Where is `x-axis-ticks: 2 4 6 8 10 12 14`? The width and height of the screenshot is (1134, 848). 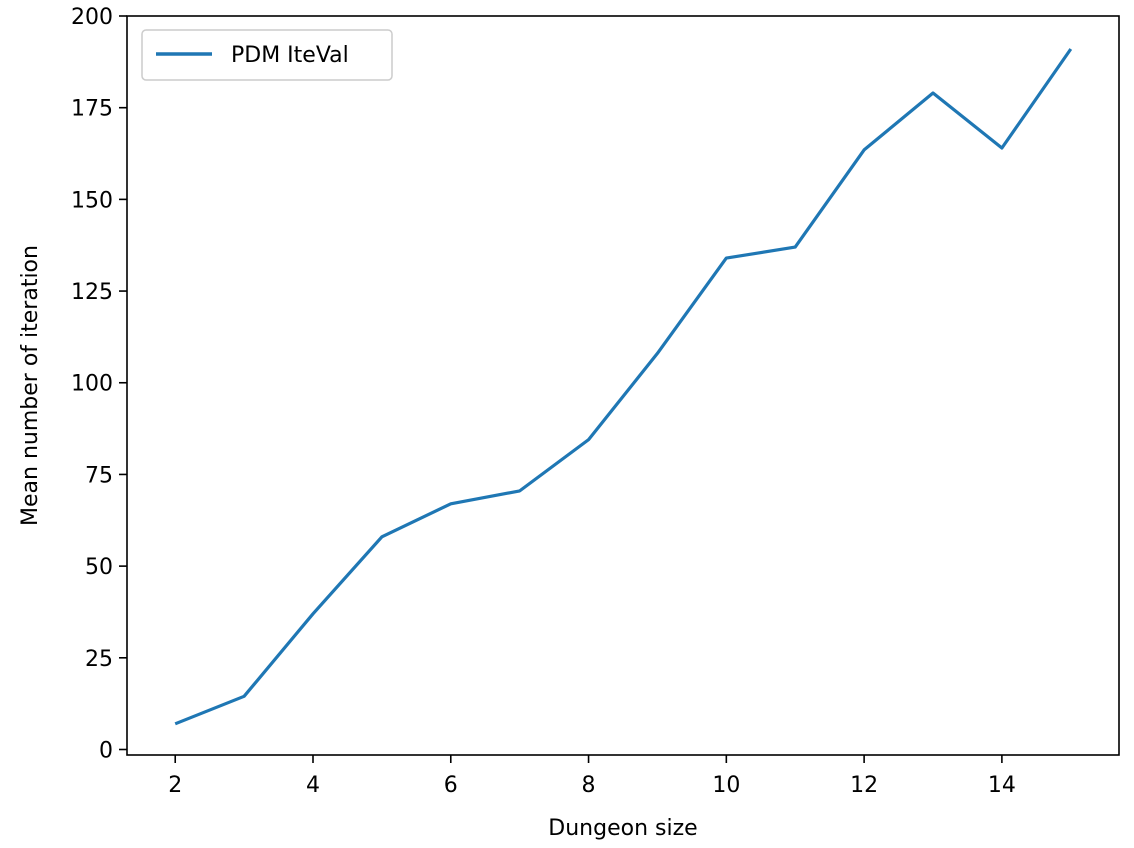 x-axis-ticks: 2 4 6 8 10 12 14 is located at coordinates (592, 776).